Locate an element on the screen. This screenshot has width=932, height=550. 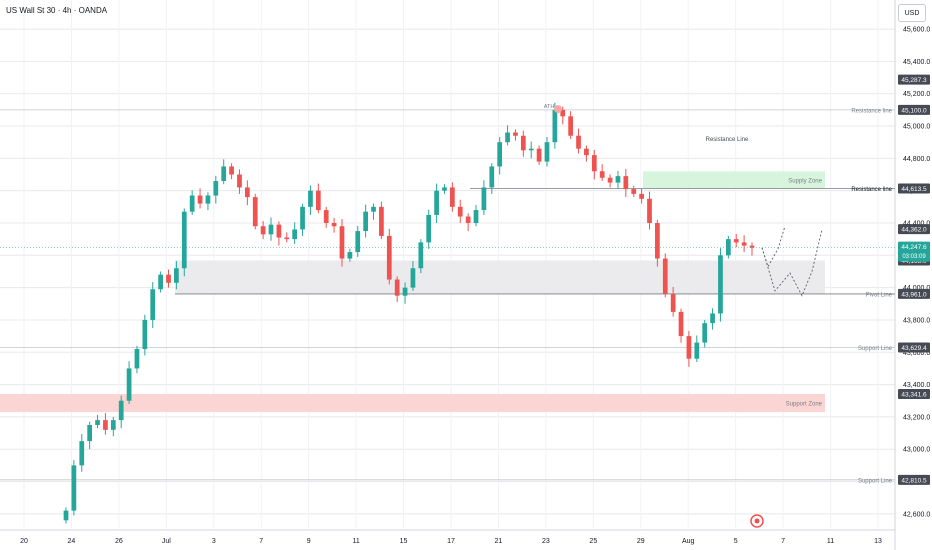
x-tick-label: 7 is located at coordinates (783, 541).